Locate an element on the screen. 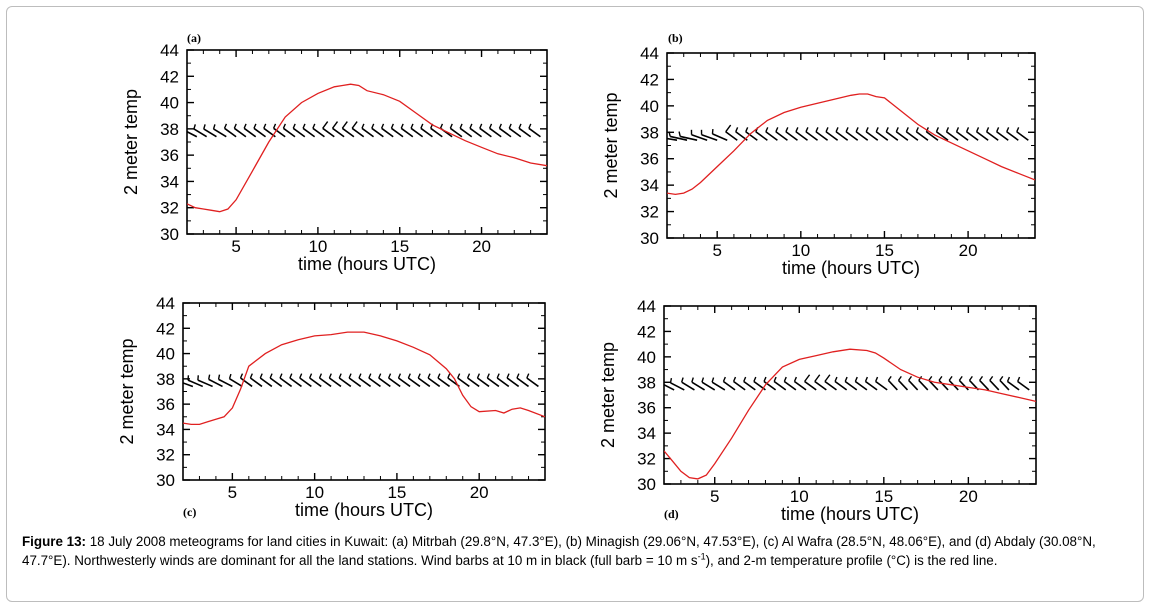  panel-d-ylabel: 2 meter temp is located at coordinates (608, 395).